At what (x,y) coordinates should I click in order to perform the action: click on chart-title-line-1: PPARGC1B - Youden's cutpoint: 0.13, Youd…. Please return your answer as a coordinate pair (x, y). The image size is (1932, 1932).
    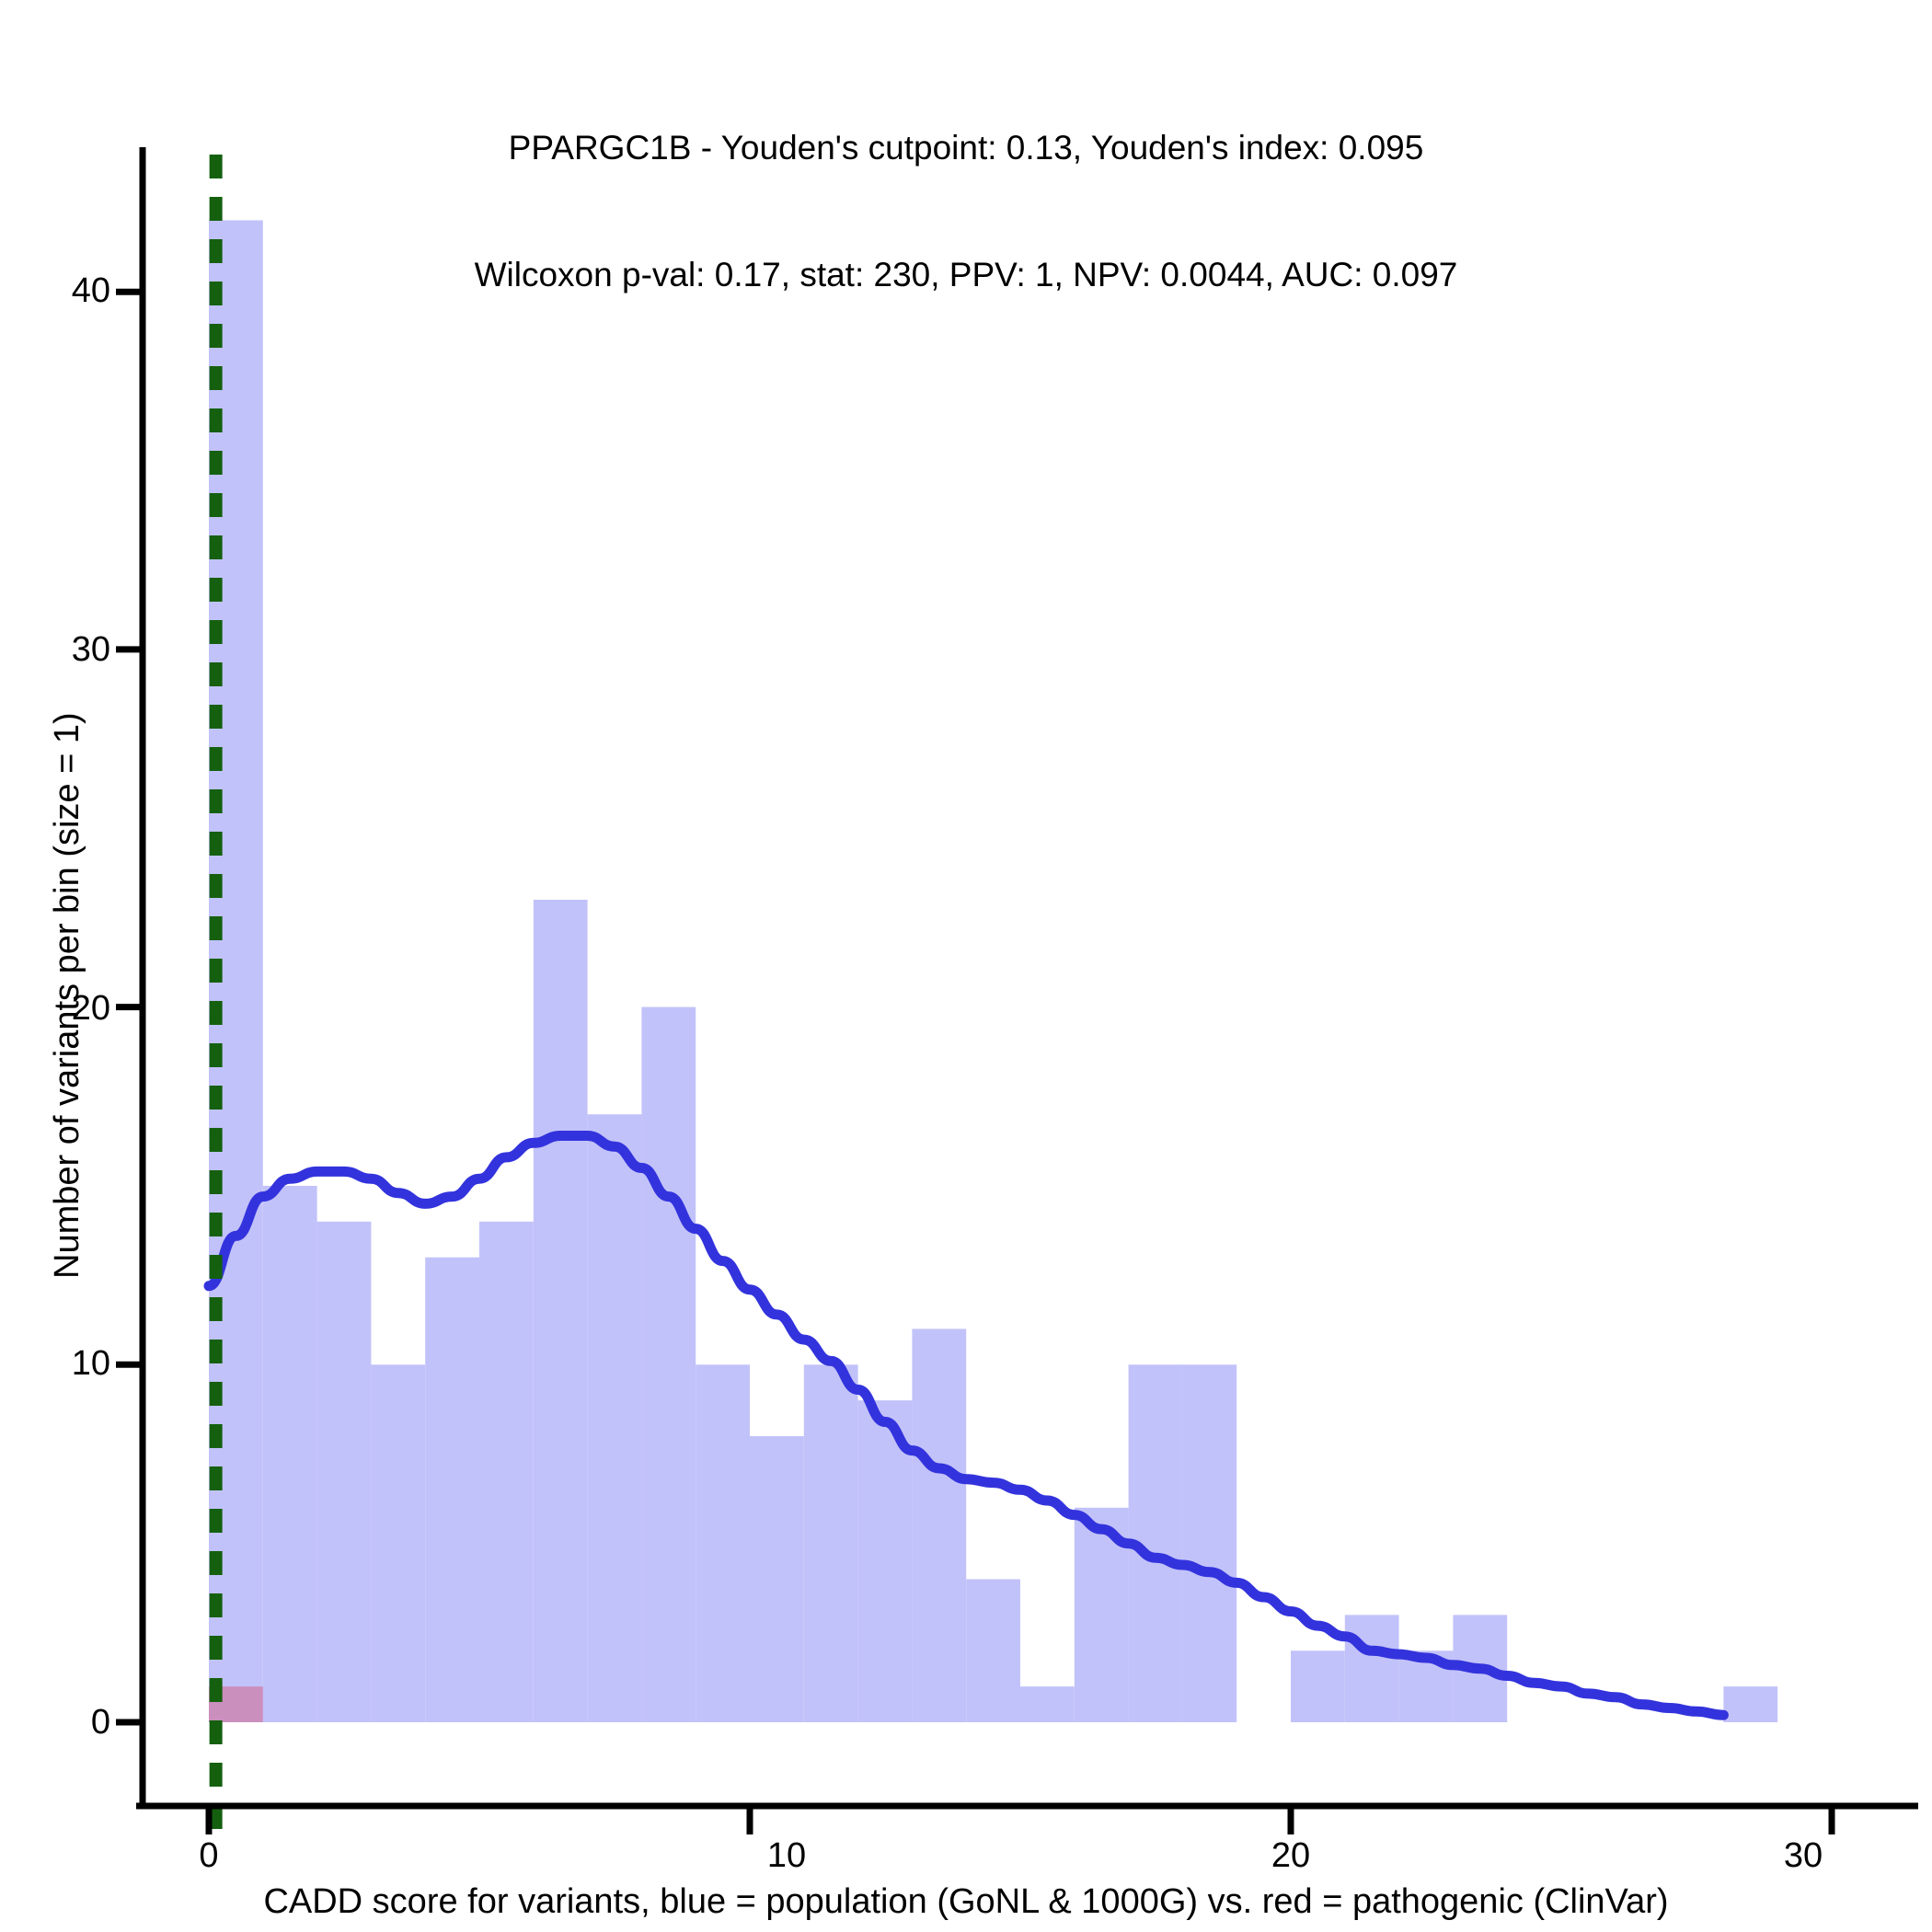
    Looking at the image, I should click on (966, 148).